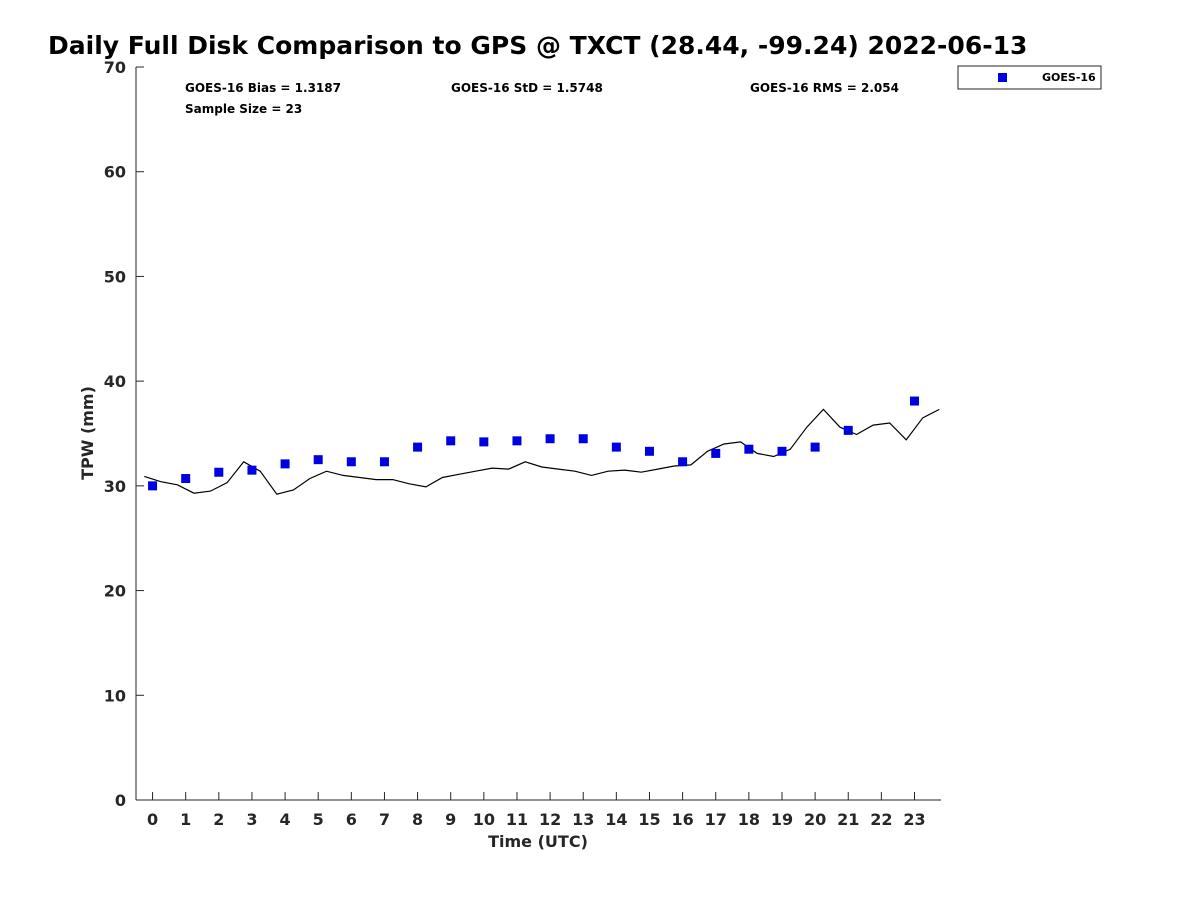 This screenshot has height=900, width=1200. Describe the element at coordinates (218, 819) in the screenshot. I see `x-tick-label: 2` at that location.